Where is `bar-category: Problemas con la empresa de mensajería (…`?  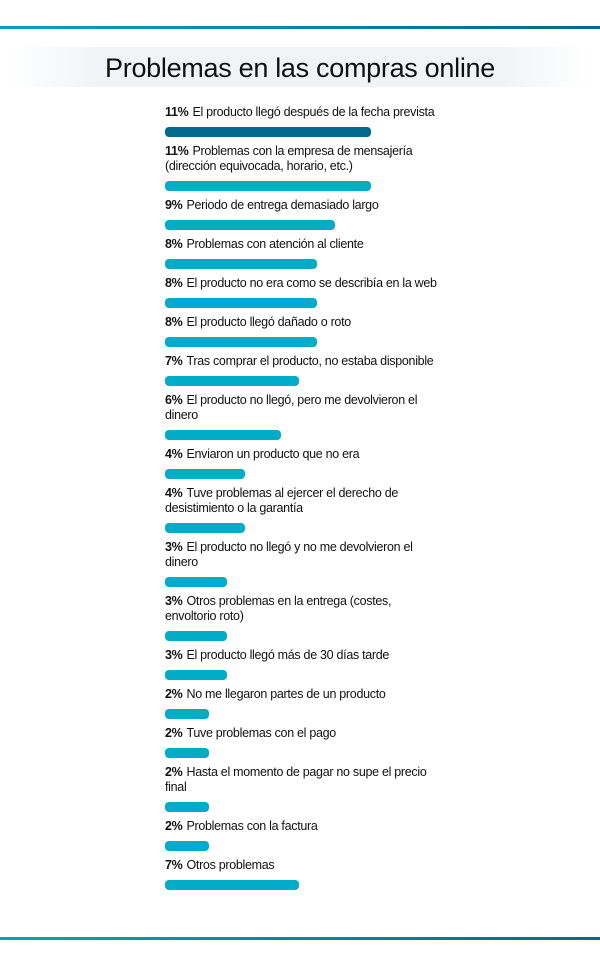 bar-category: Problemas con la empresa de mensajería (… is located at coordinates (289, 158).